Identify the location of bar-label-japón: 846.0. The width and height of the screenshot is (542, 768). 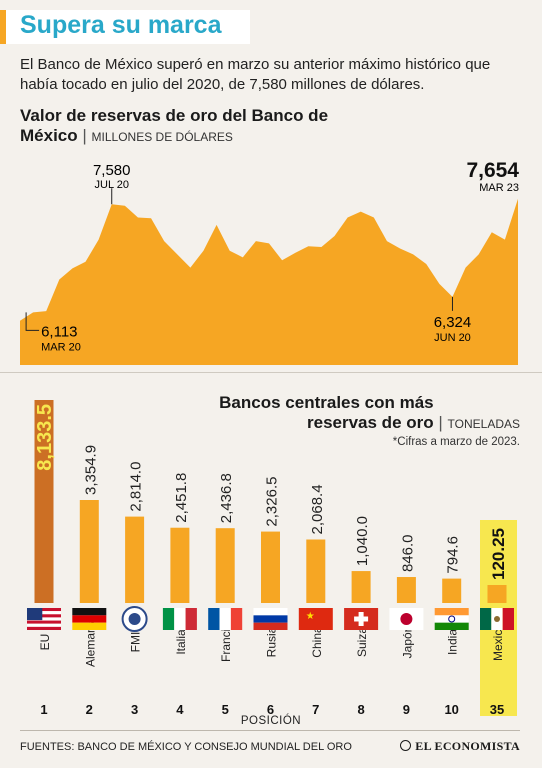
(407, 553).